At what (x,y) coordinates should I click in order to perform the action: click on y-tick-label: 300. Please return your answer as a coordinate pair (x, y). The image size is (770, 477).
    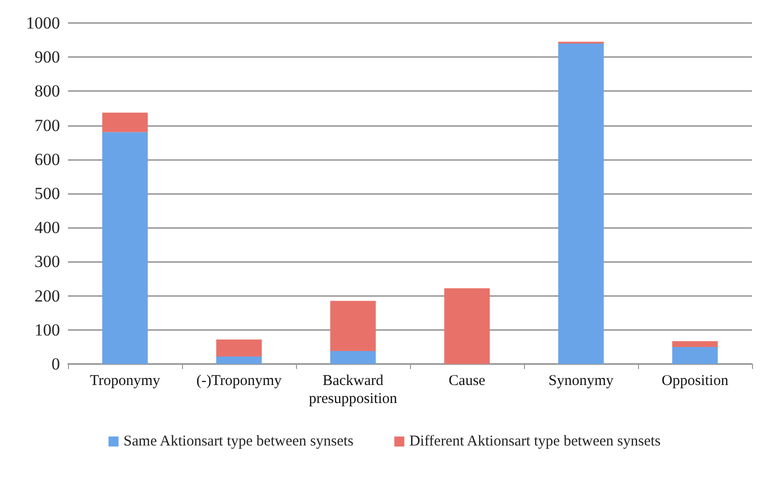
    Looking at the image, I should click on (47, 262).